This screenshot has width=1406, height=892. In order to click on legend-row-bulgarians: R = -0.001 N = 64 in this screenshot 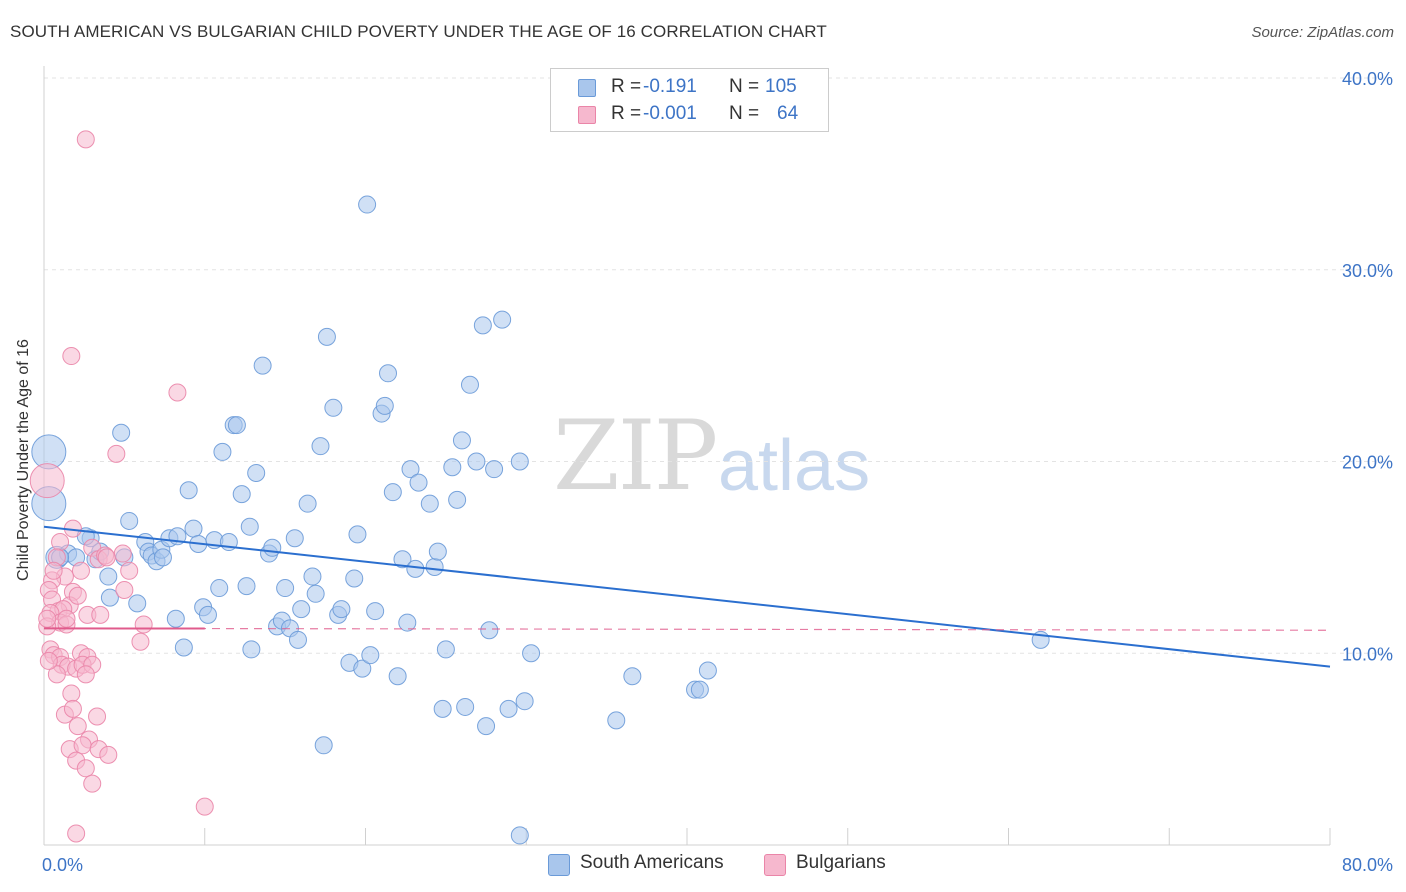, I will do `click(689, 114)`.